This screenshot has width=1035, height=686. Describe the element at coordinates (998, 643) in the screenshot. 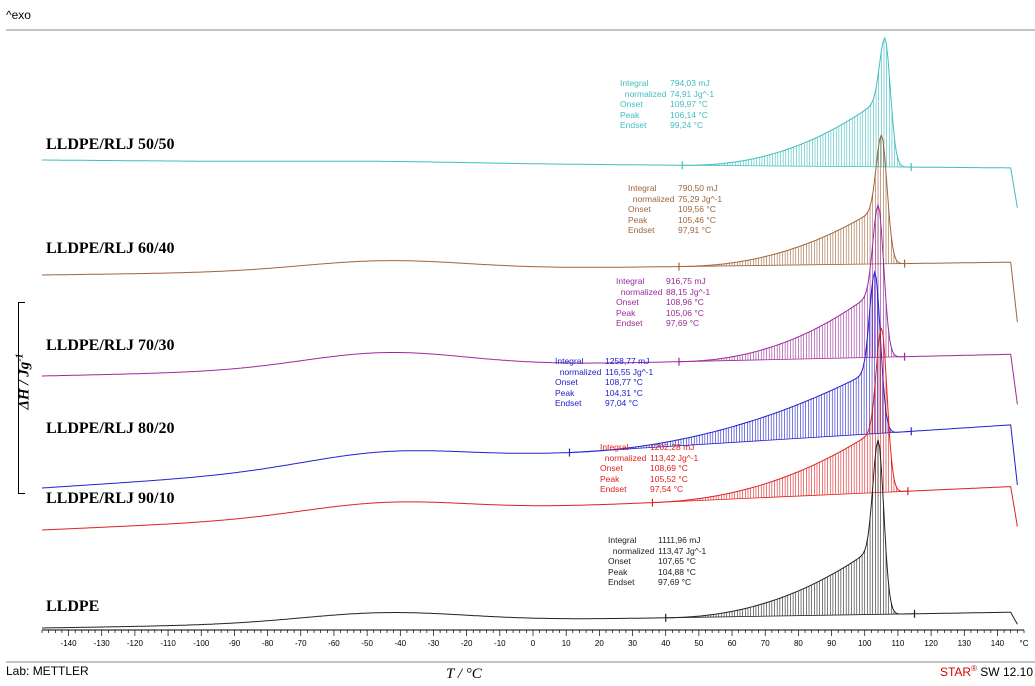

I see `x-tick-label: 140` at that location.